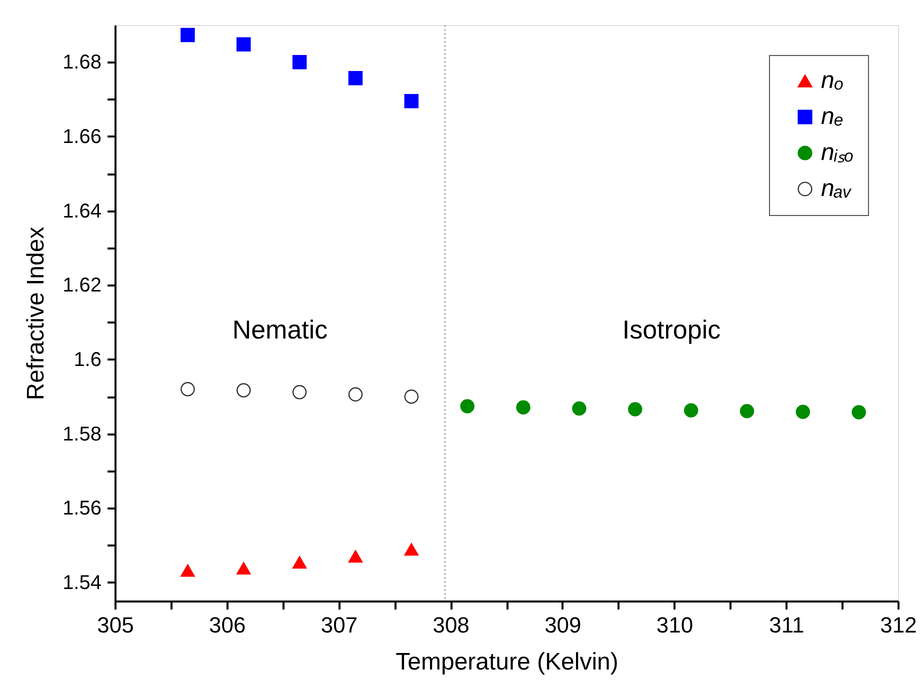 The width and height of the screenshot is (922, 693). I want to click on x-tick-label: 308, so click(451, 625).